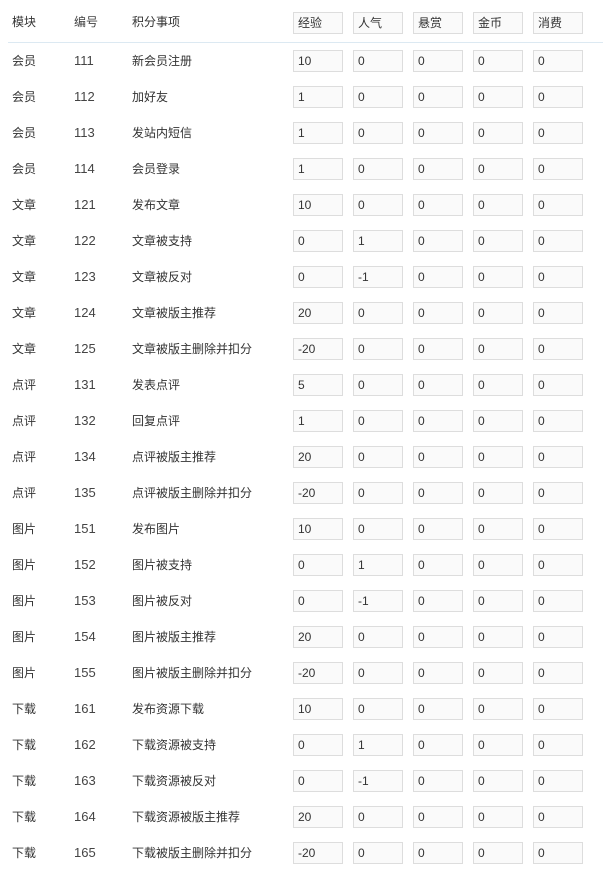 The image size is (603, 874). What do you see at coordinates (318, 385) in the screenshot?
I see `points-input-经验: 5` at bounding box center [318, 385].